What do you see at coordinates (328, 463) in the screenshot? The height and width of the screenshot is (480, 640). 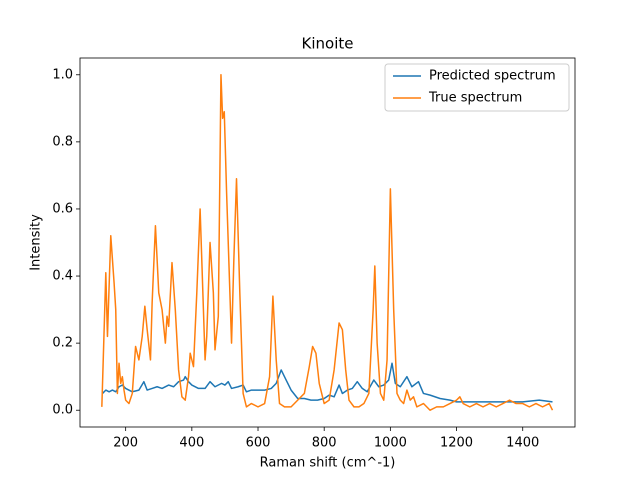 I see `x-axis-label: Raman shift (cm^-1)` at bounding box center [328, 463].